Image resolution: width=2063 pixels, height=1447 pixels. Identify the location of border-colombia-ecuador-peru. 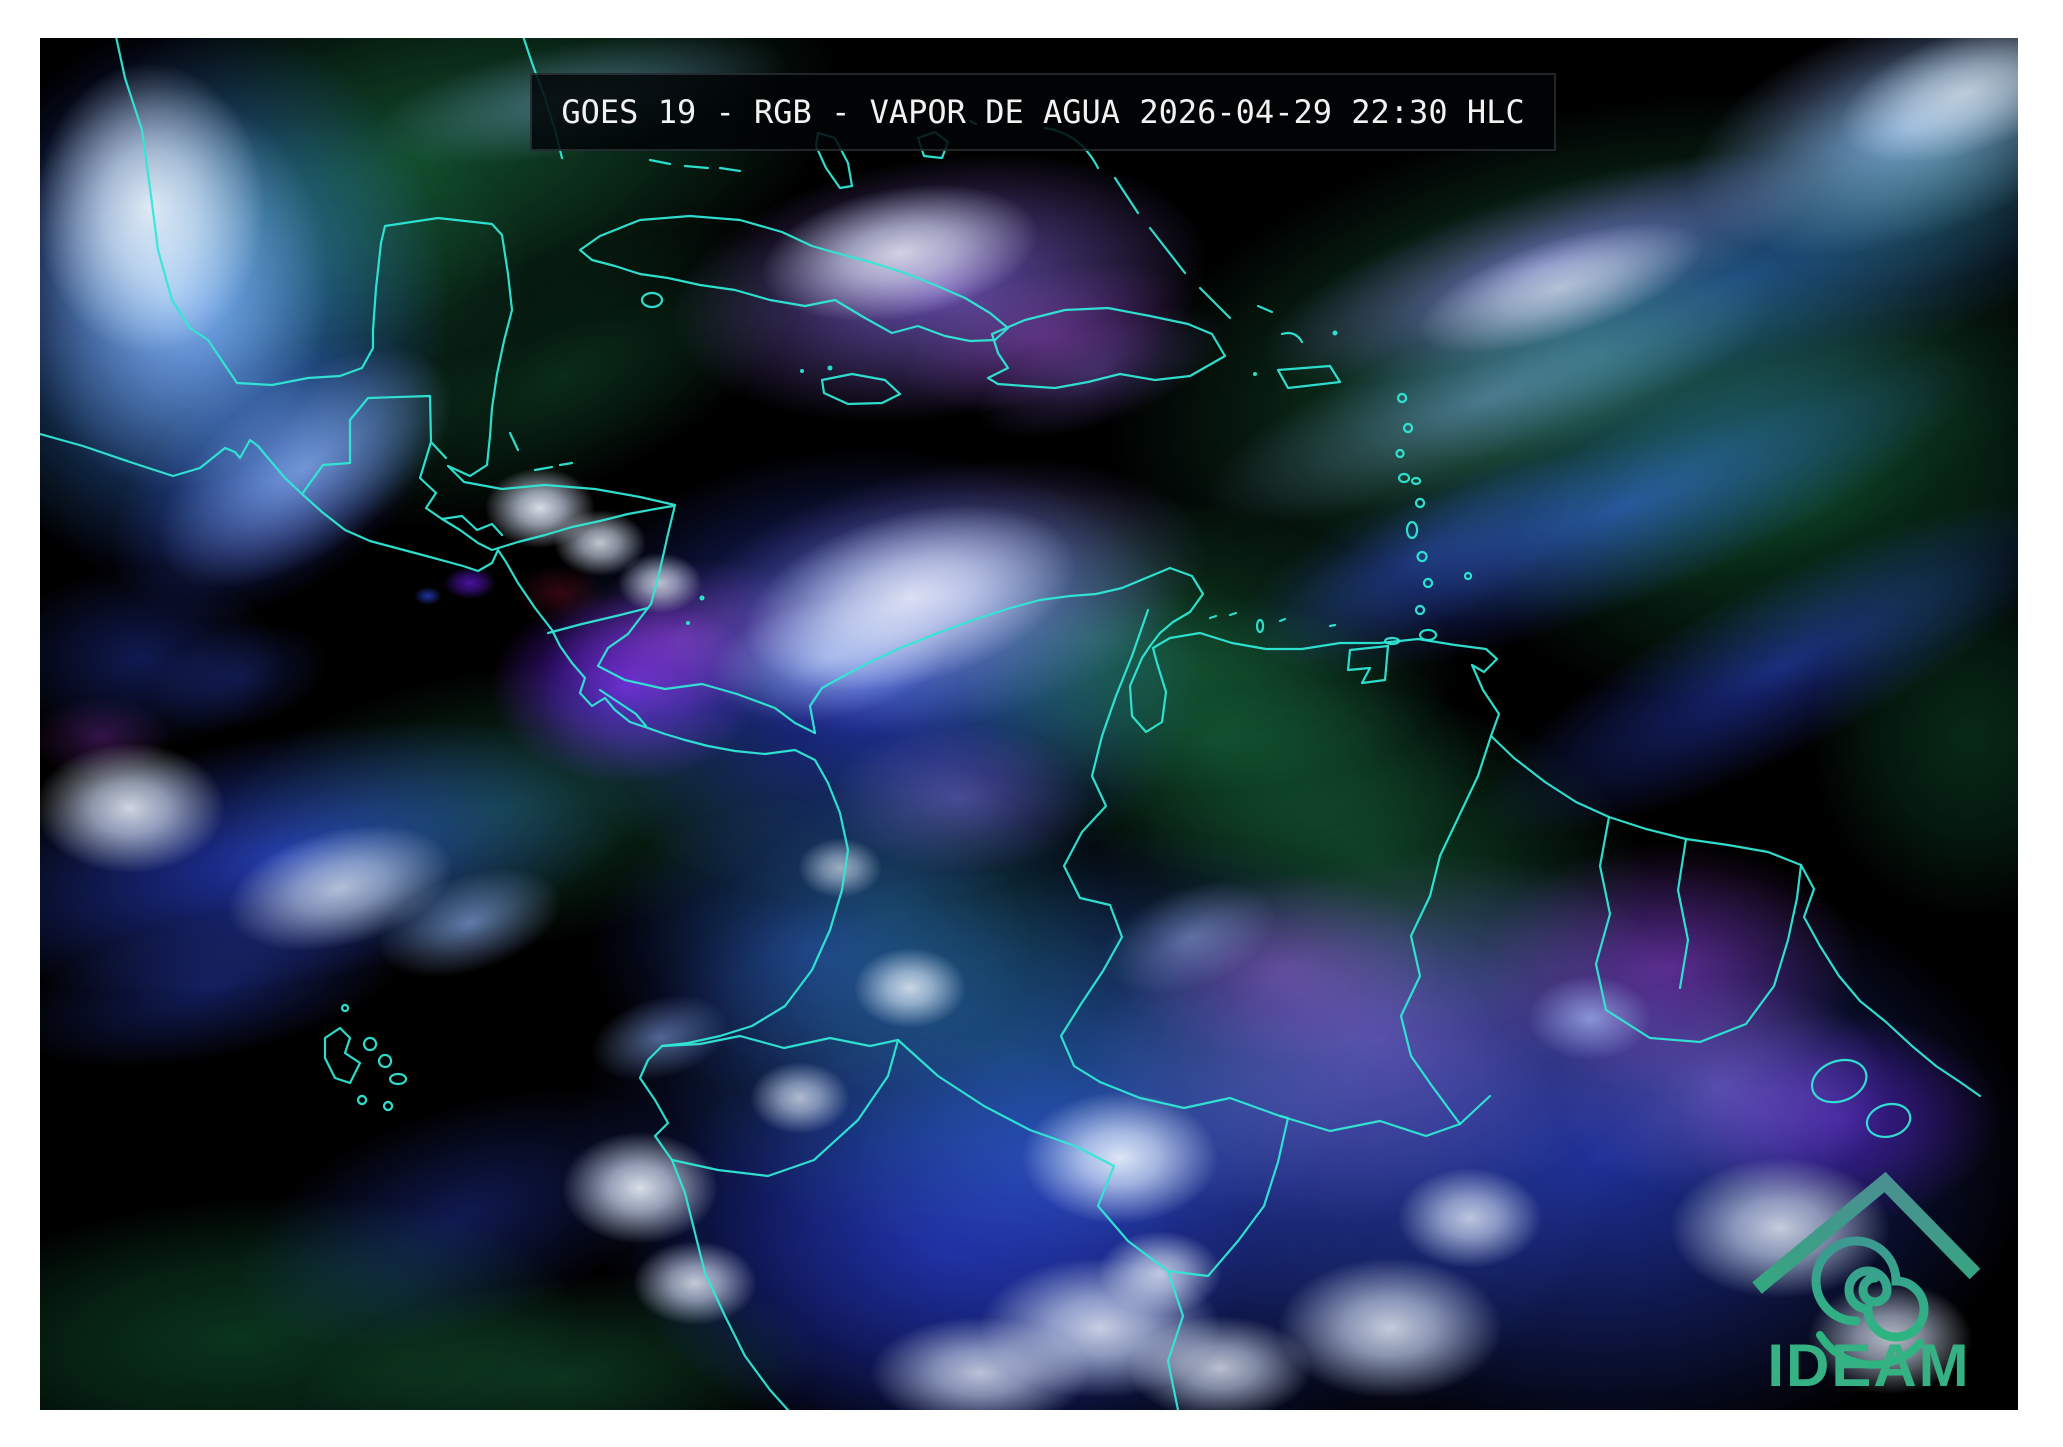
(780, 1106).